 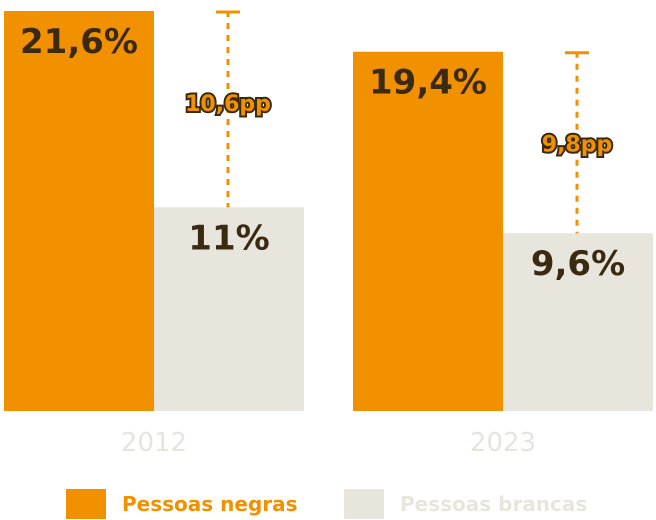 What do you see at coordinates (86, 504) in the screenshot?
I see `legend-swatch-pessoas-negras` at bounding box center [86, 504].